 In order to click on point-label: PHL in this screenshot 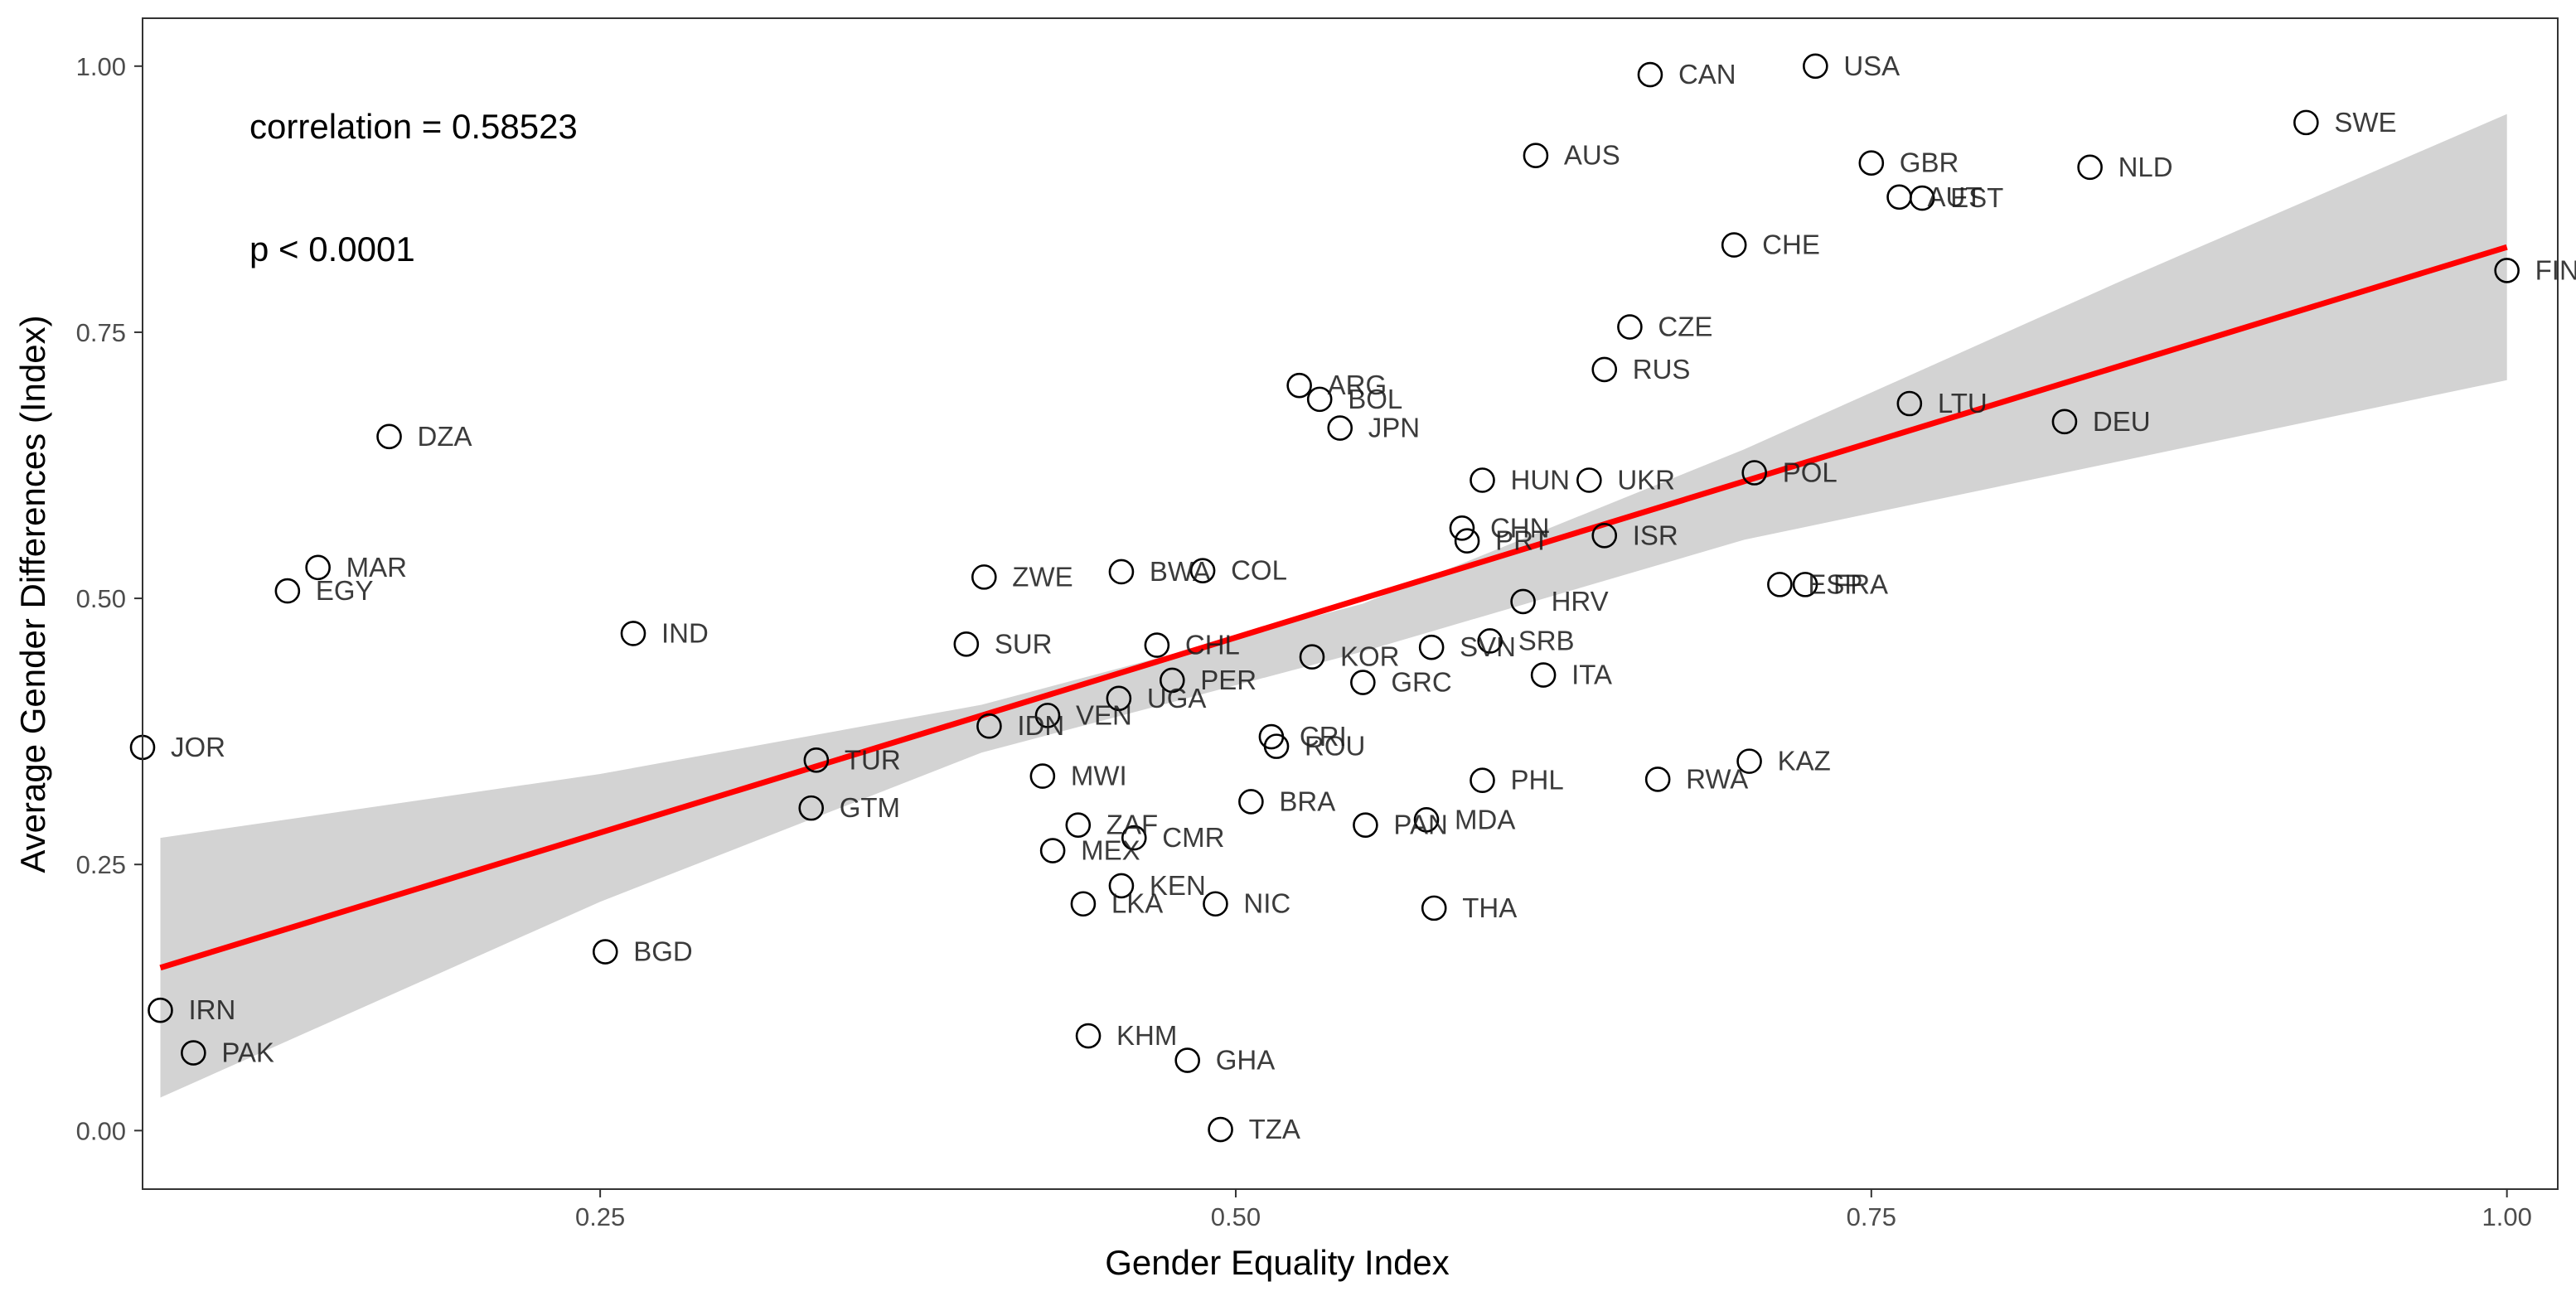, I will do `click(1537, 780)`.